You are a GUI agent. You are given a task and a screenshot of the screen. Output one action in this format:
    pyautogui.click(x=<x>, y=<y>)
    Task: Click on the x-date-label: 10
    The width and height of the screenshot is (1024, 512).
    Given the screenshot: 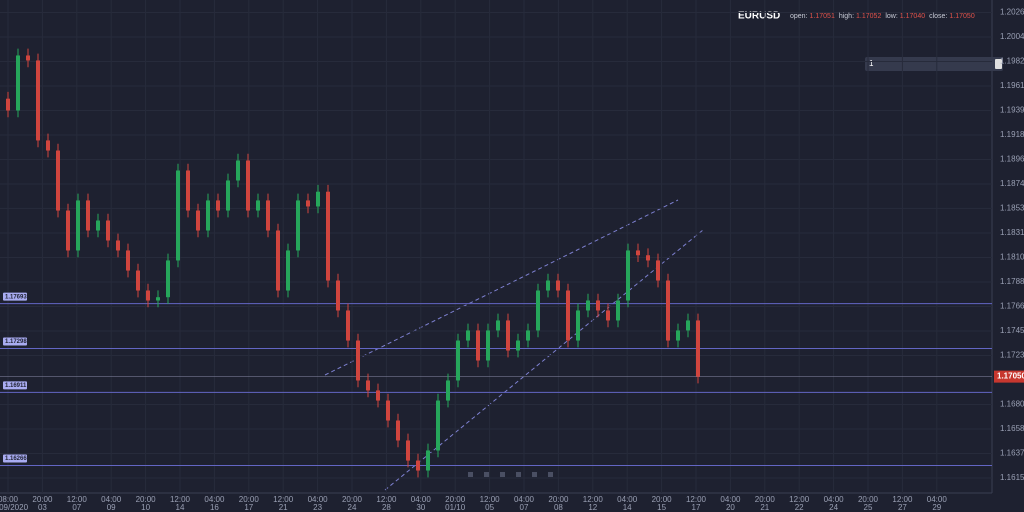 What is the action you would take?
    pyautogui.click(x=145, y=507)
    